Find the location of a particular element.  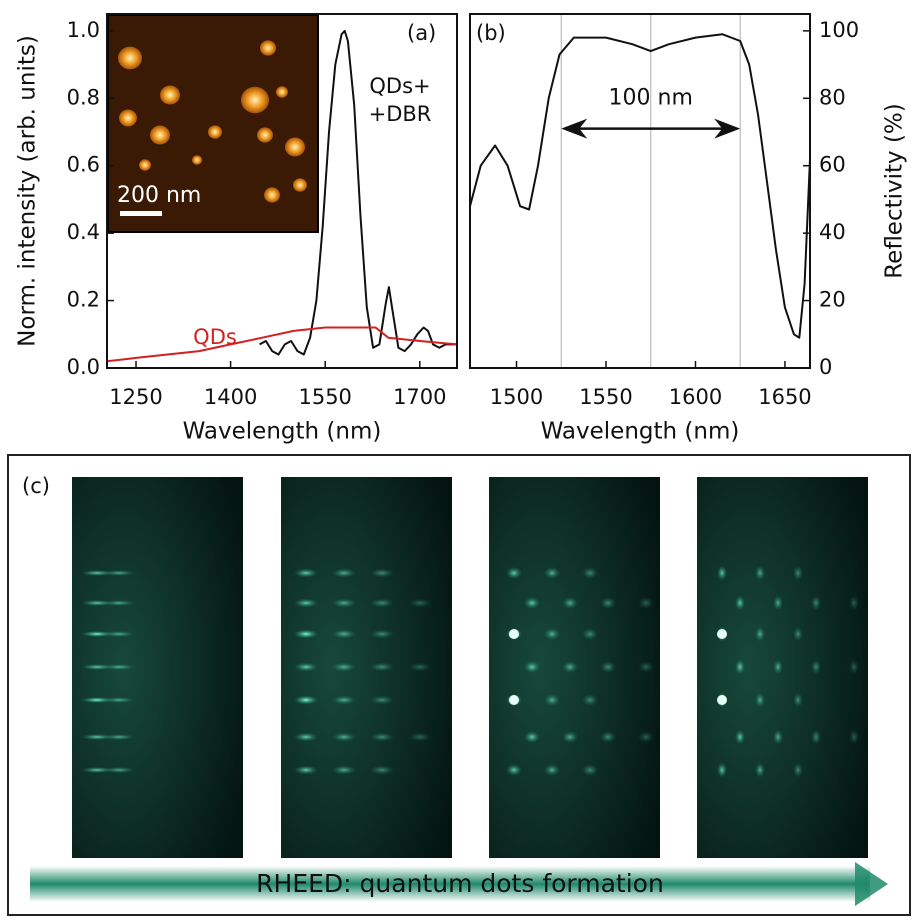

panel-label: (a) is located at coordinates (421, 33).